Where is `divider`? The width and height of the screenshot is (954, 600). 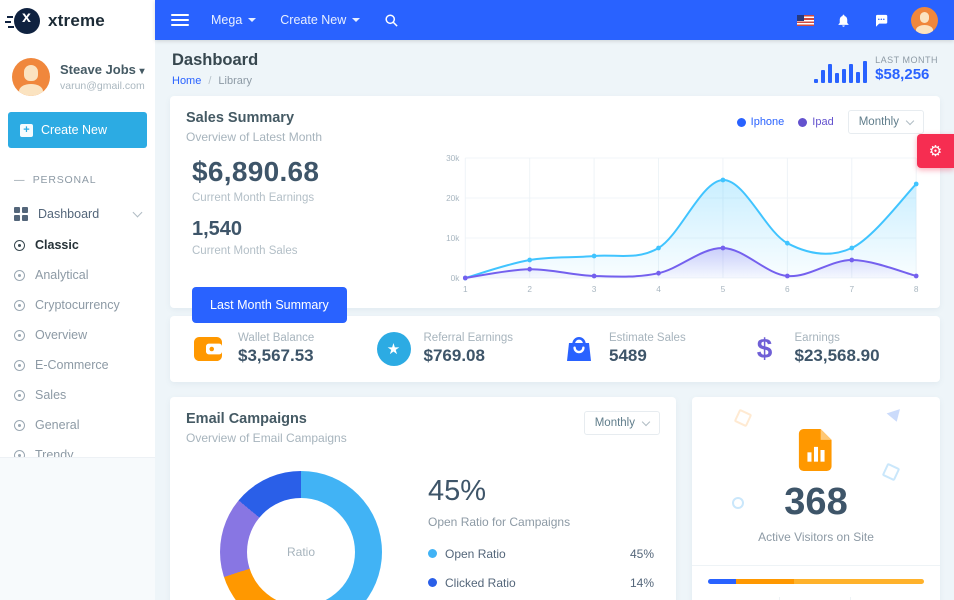 divider is located at coordinates (816, 565).